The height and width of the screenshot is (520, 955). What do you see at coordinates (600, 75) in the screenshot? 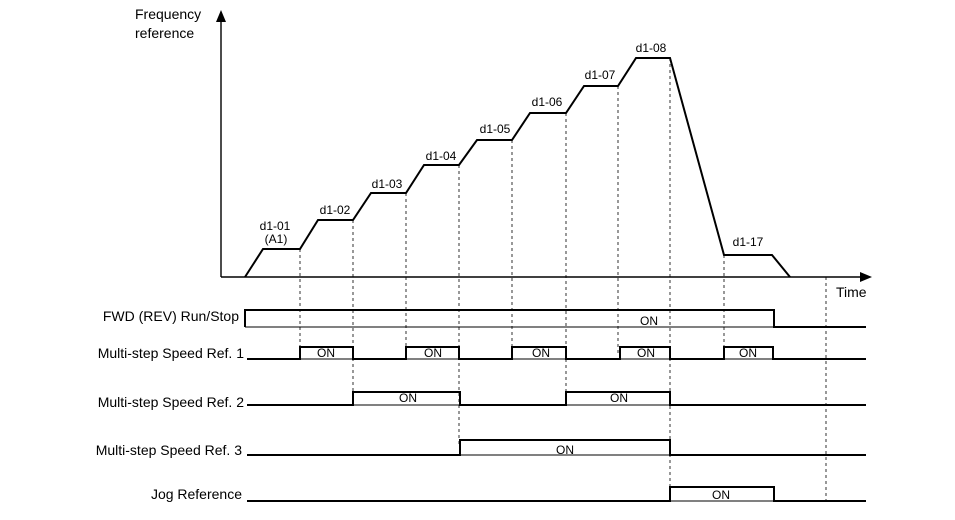
I see `step-label-d1-07: d1-07` at bounding box center [600, 75].